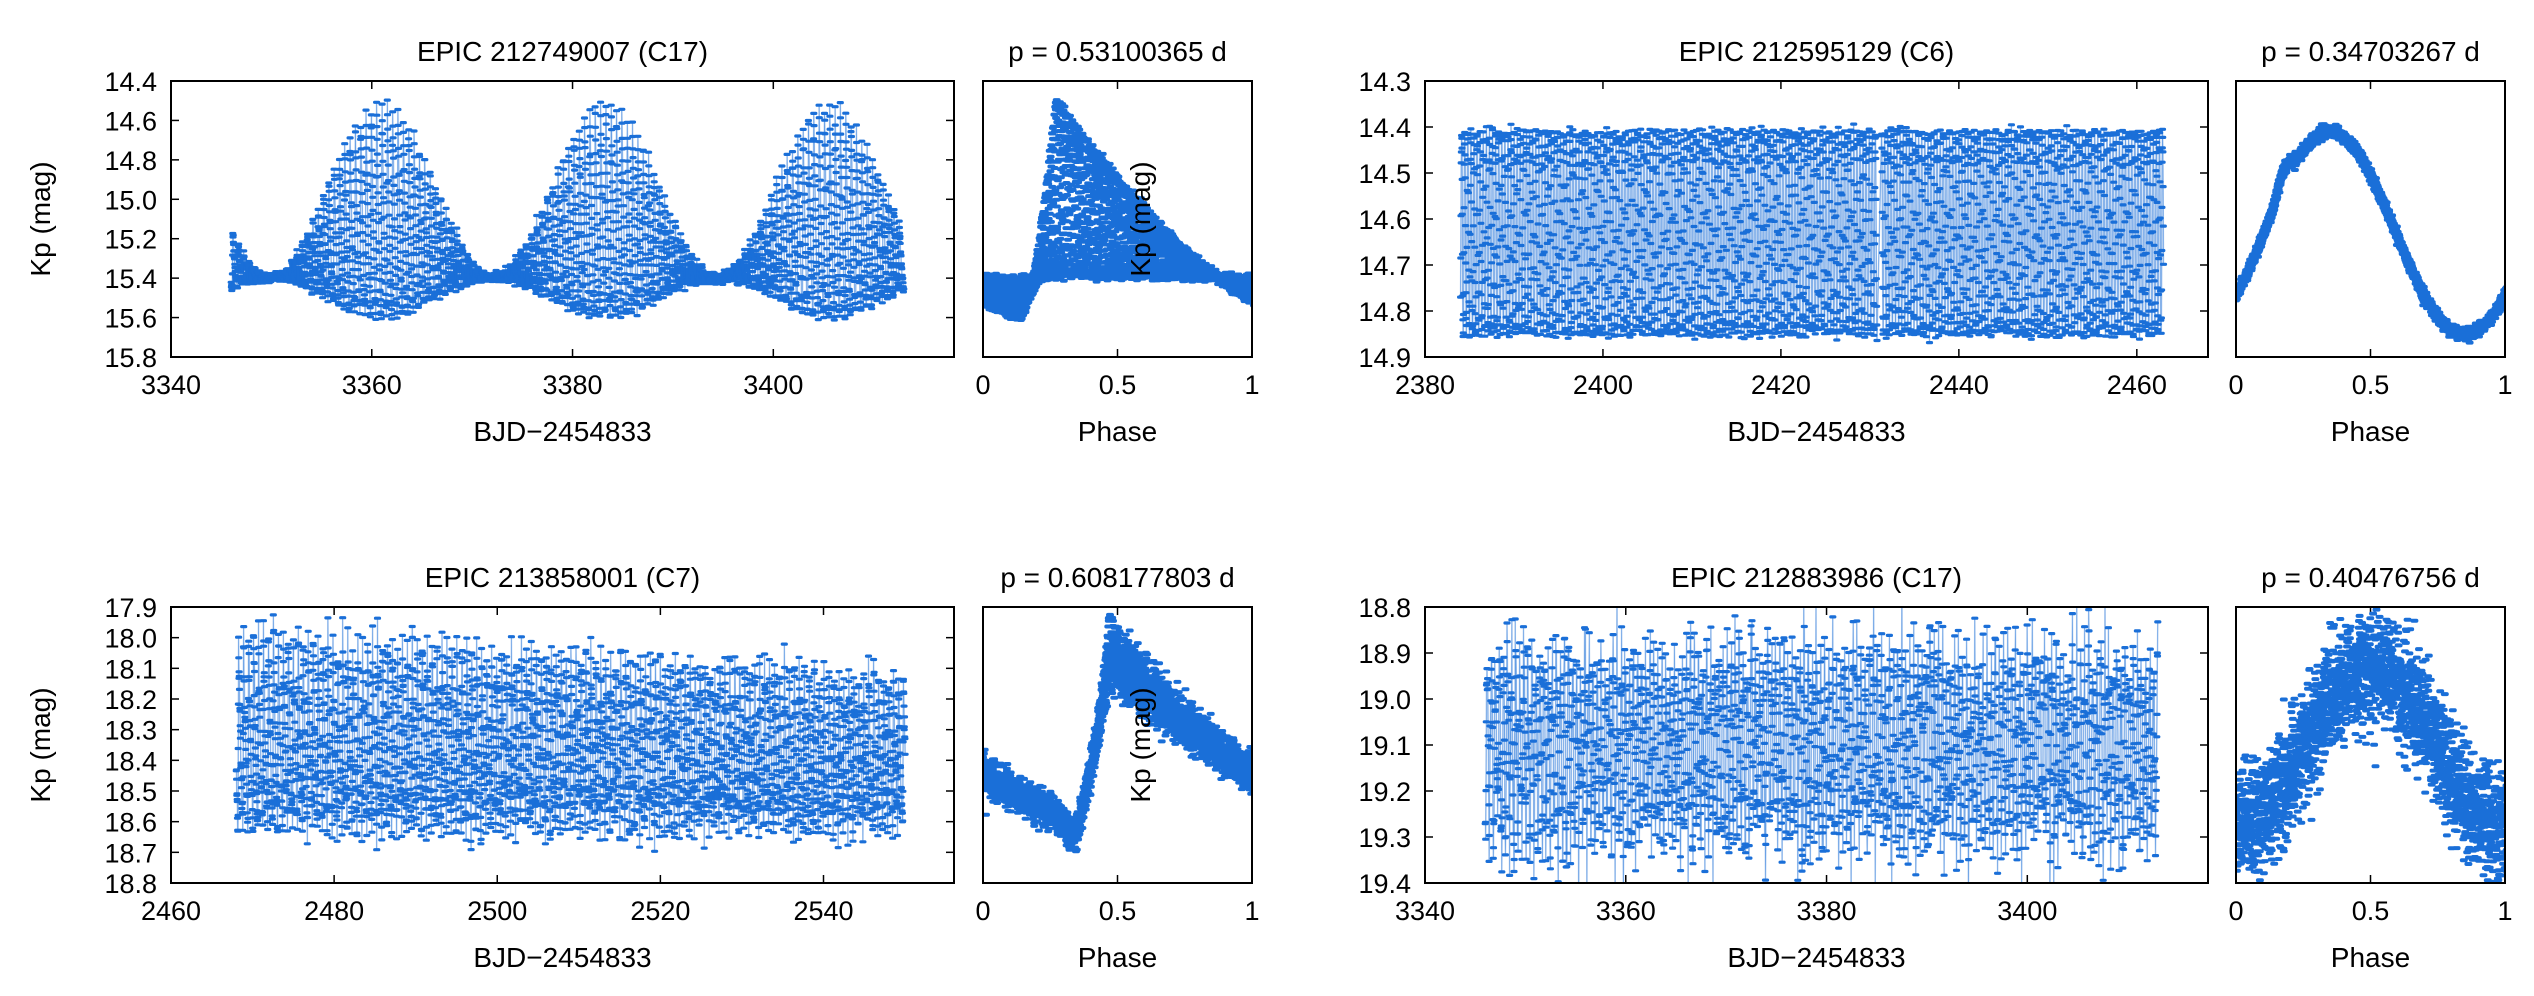 The image size is (2534, 996). I want to click on series-p4f, so click(2370, 745).